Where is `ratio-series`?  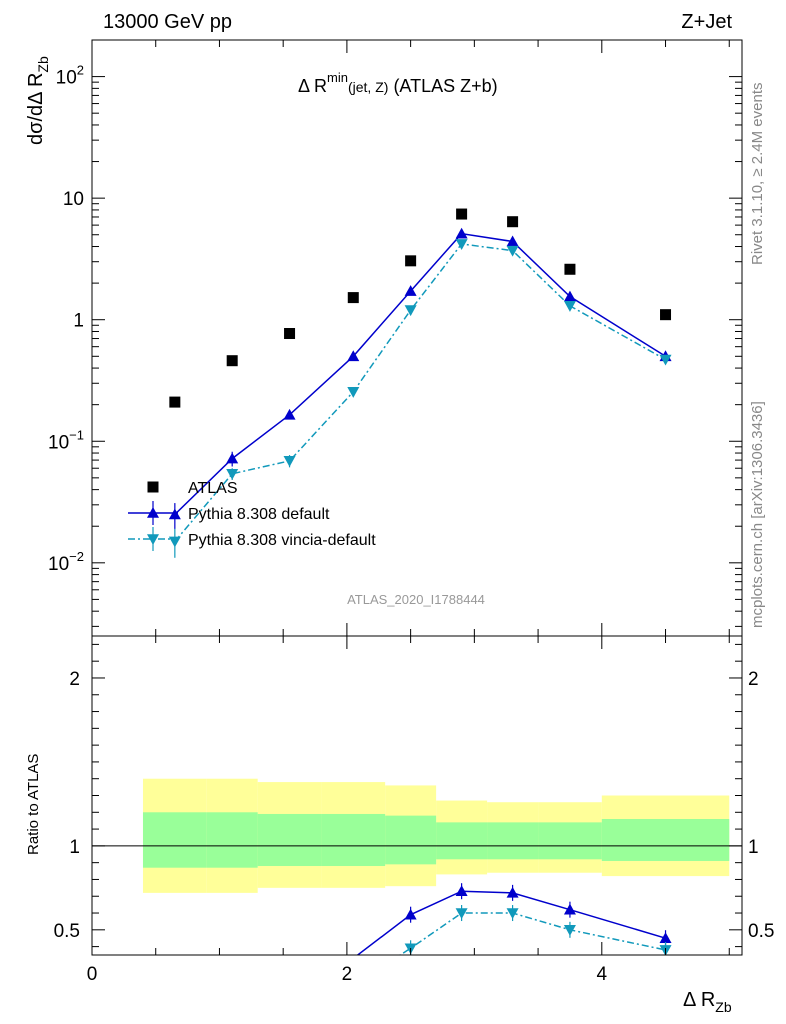 ratio-series is located at coordinates (514, 919).